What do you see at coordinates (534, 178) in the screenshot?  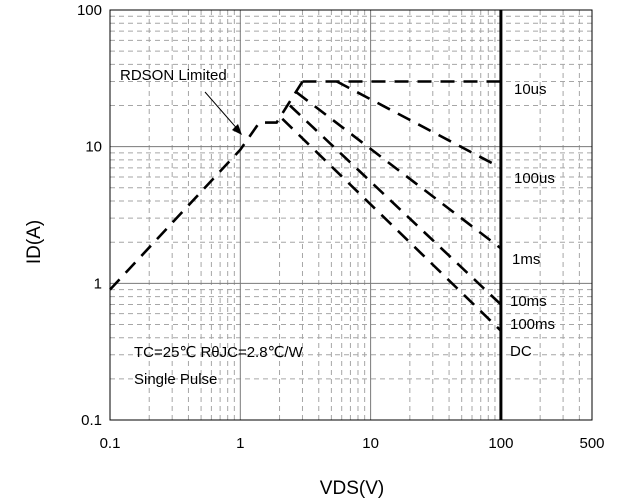 I see `curve-label-100us: 100us` at bounding box center [534, 178].